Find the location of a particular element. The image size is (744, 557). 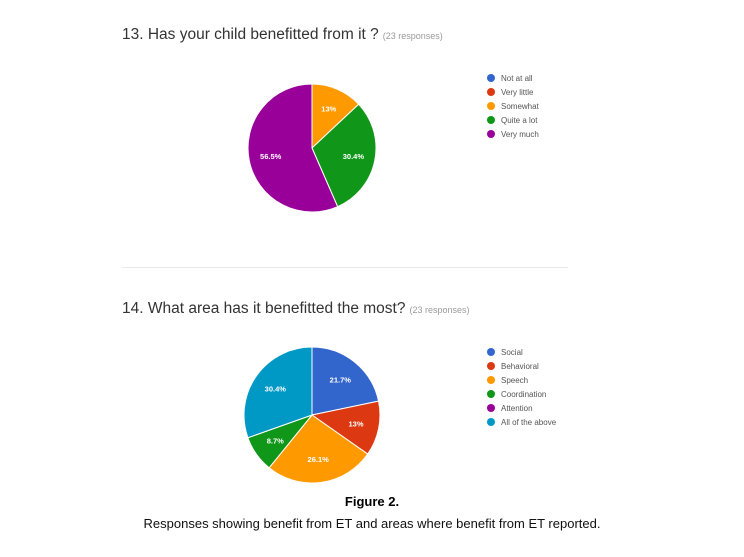

pie-slice-speech is located at coordinates (318, 449).